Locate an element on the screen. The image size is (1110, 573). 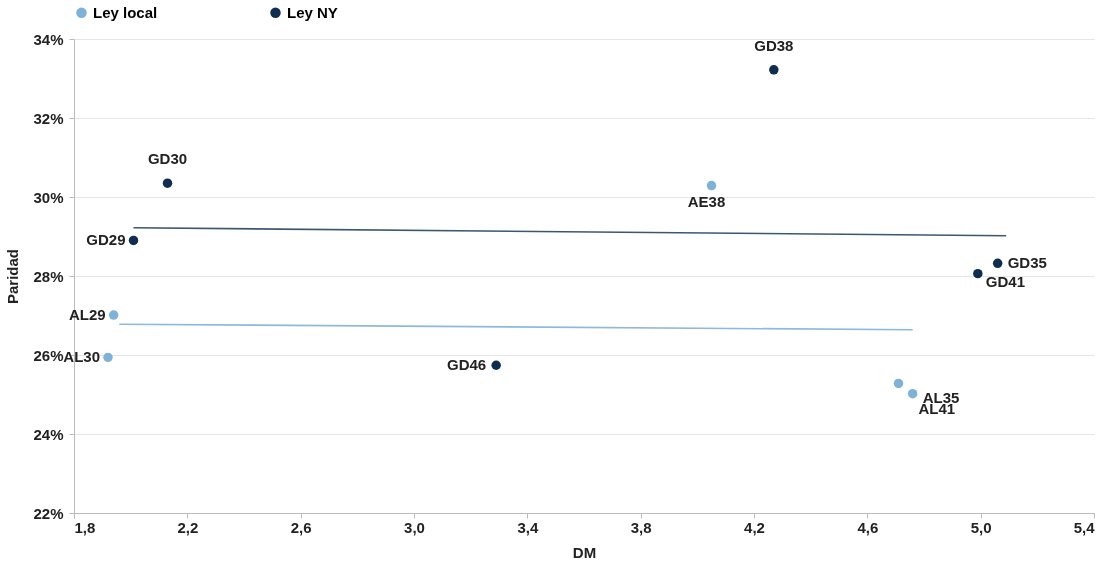
x-tick-label: 4,6 is located at coordinates (868, 527).